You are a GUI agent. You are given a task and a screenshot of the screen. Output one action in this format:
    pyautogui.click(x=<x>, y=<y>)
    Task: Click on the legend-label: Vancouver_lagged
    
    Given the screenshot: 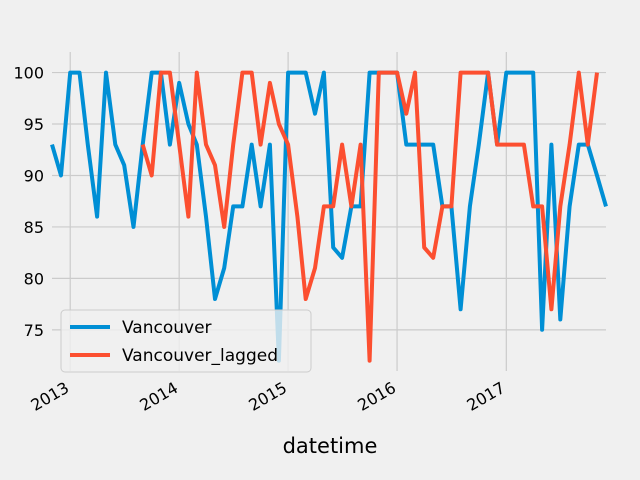 What is the action you would take?
    pyautogui.click(x=200, y=356)
    